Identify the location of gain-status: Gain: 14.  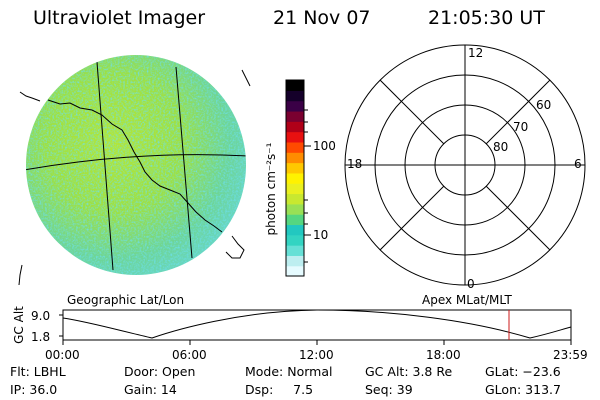
(150, 389).